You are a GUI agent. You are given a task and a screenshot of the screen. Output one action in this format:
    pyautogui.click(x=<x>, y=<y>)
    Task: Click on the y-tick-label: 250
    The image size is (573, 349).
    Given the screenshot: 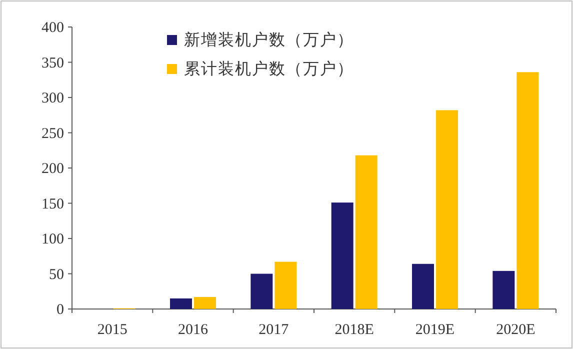 What is the action you would take?
    pyautogui.click(x=53, y=134)
    